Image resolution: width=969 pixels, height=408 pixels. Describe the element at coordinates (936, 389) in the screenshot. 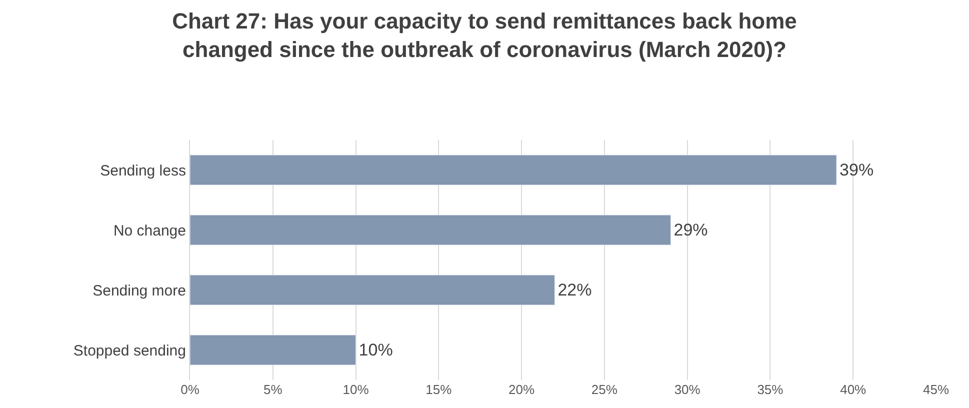

I see `x-tick-label: 45%` at that location.